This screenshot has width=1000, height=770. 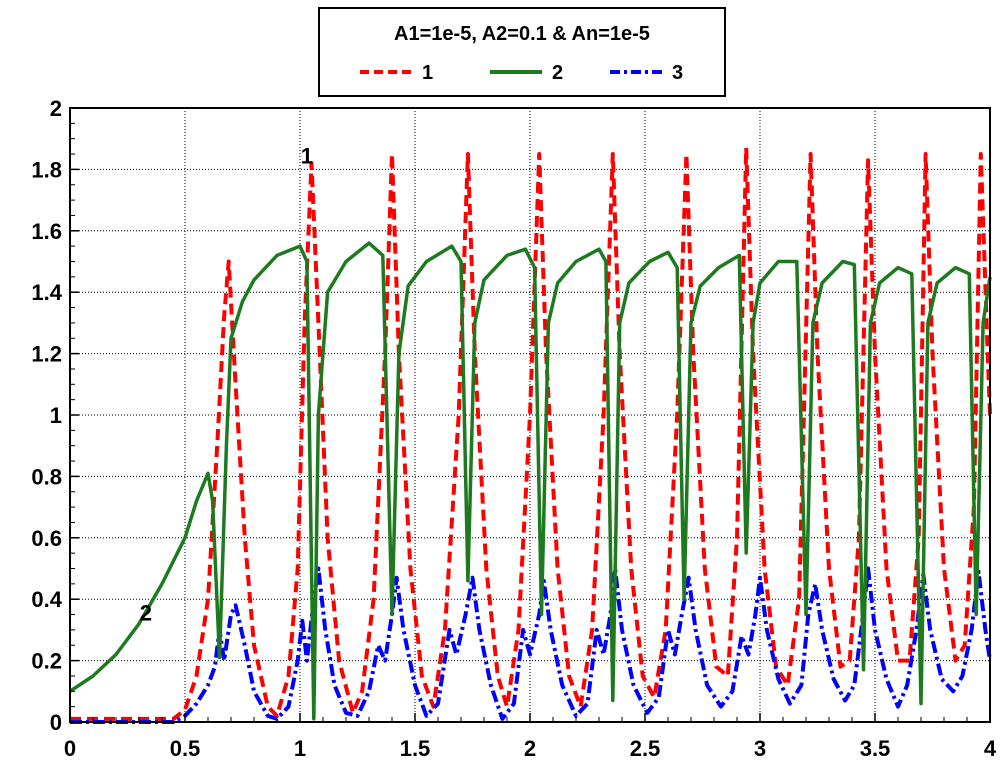 What do you see at coordinates (46, 169) in the screenshot?
I see `y-tick-label: 1.8` at bounding box center [46, 169].